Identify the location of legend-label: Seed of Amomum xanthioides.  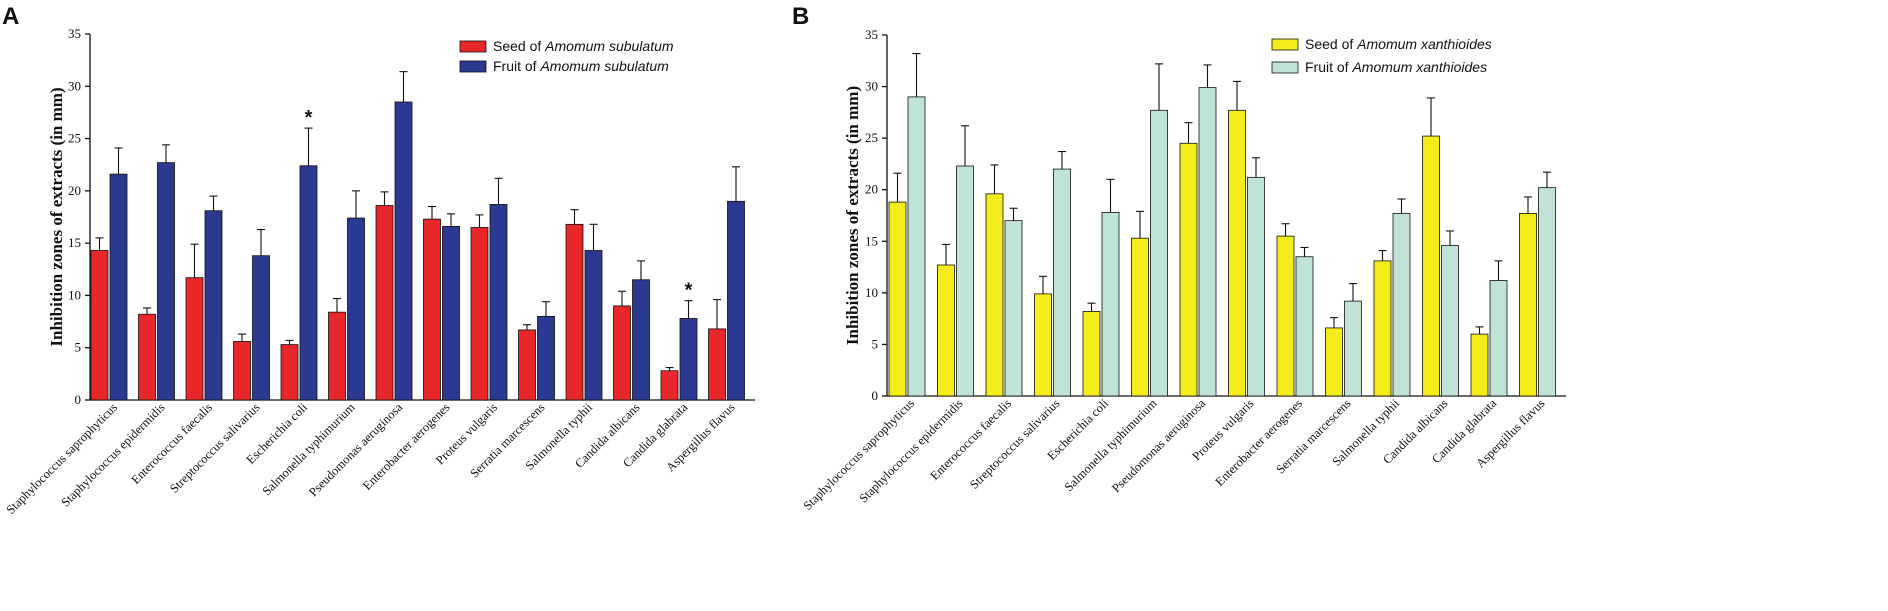
(1398, 44).